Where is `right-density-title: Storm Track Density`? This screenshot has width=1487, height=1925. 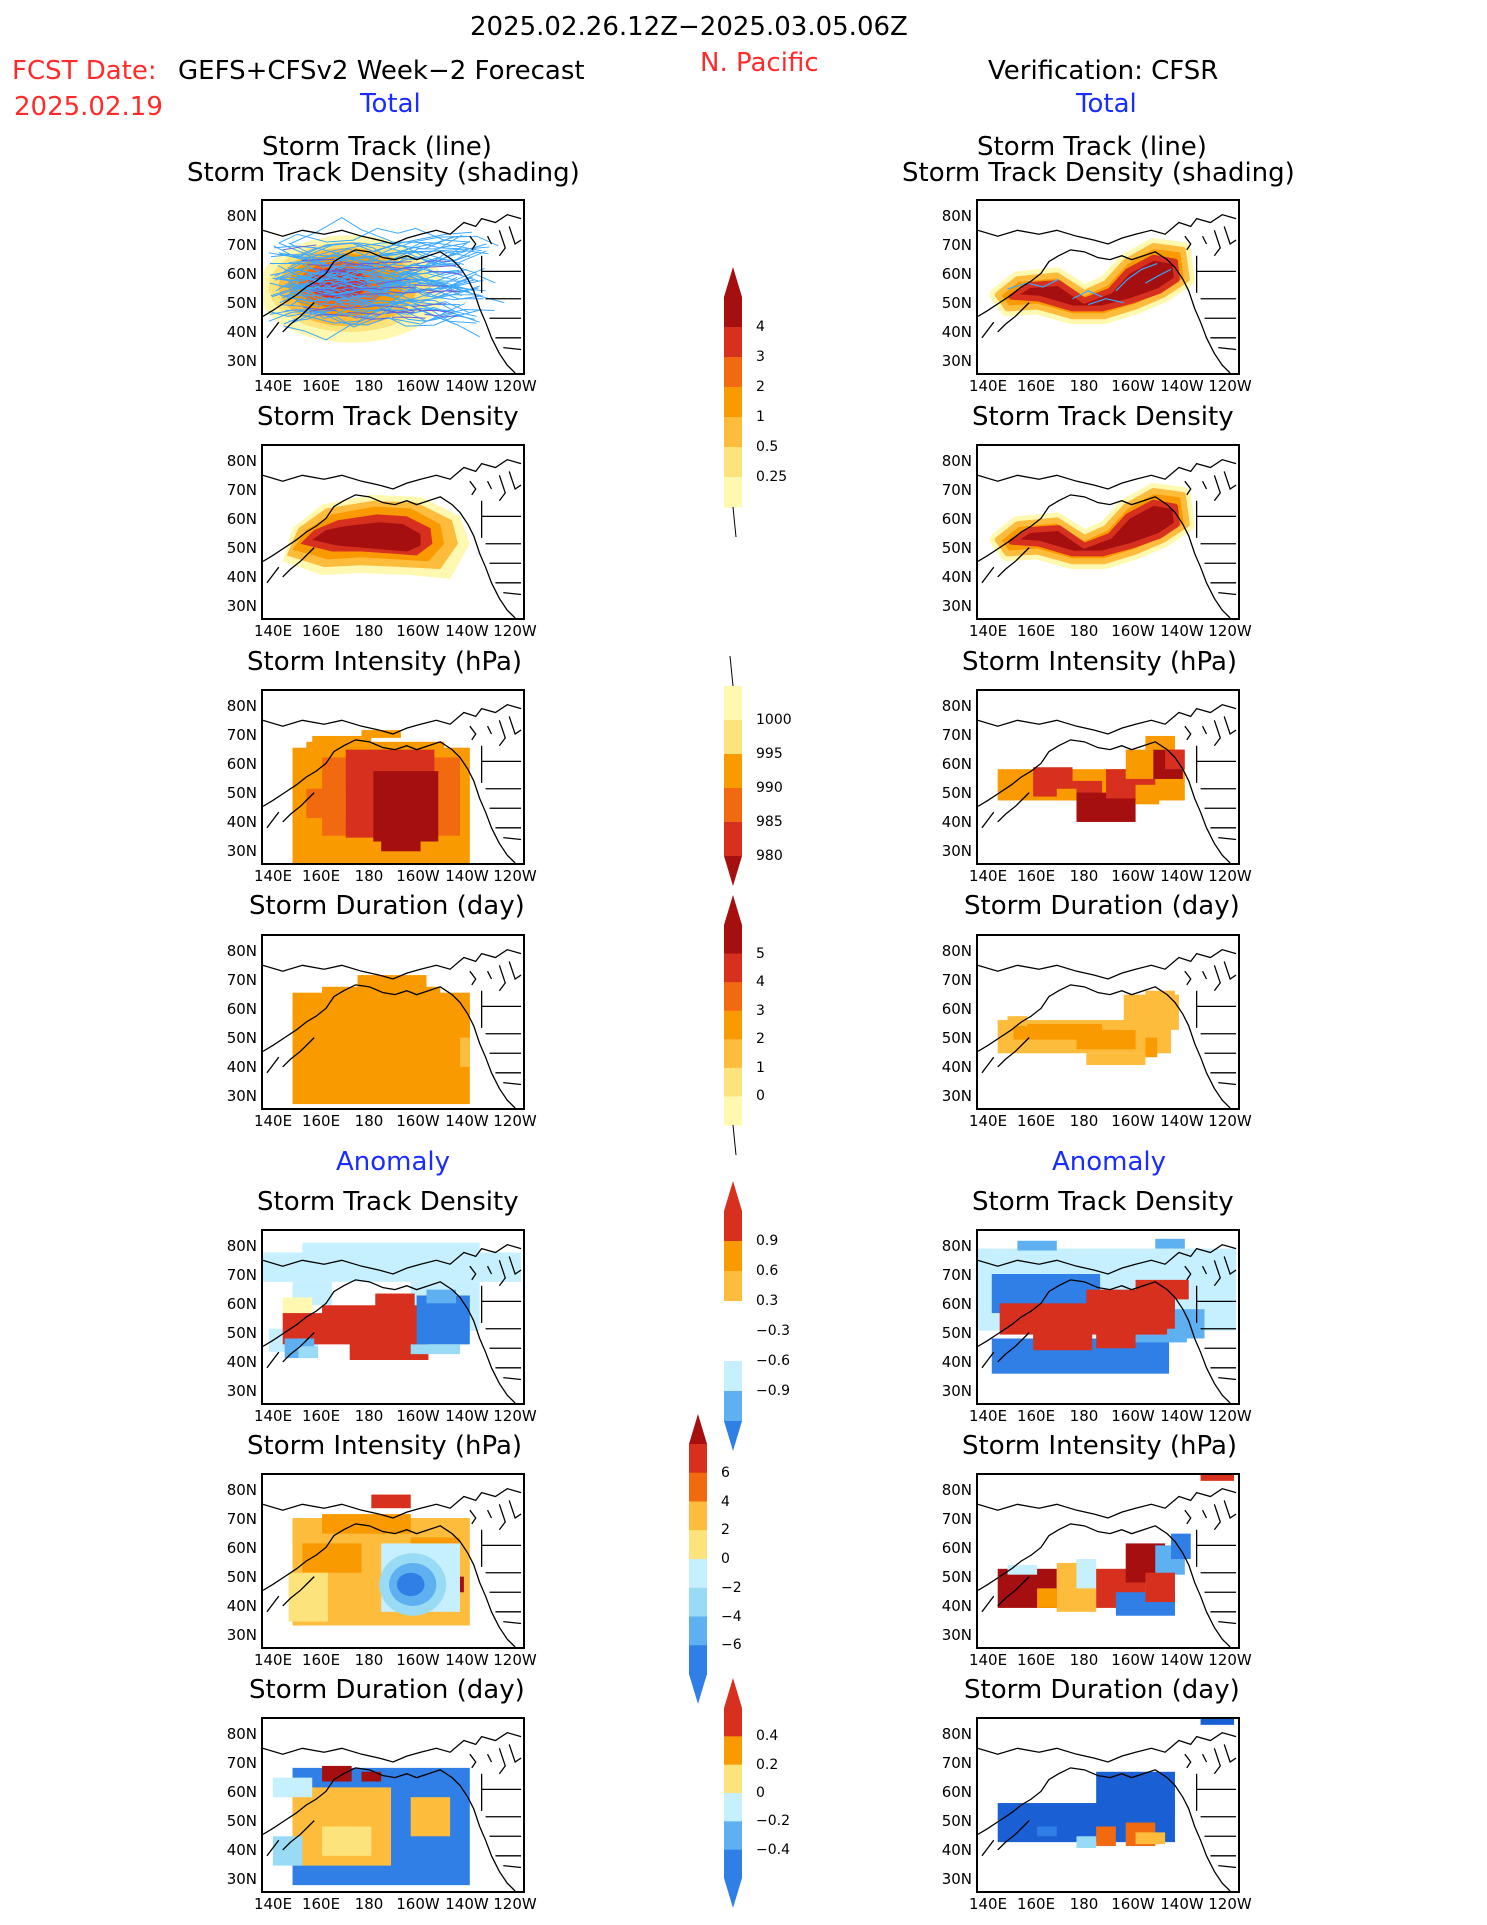
right-density-title: Storm Track Density is located at coordinates (1103, 417).